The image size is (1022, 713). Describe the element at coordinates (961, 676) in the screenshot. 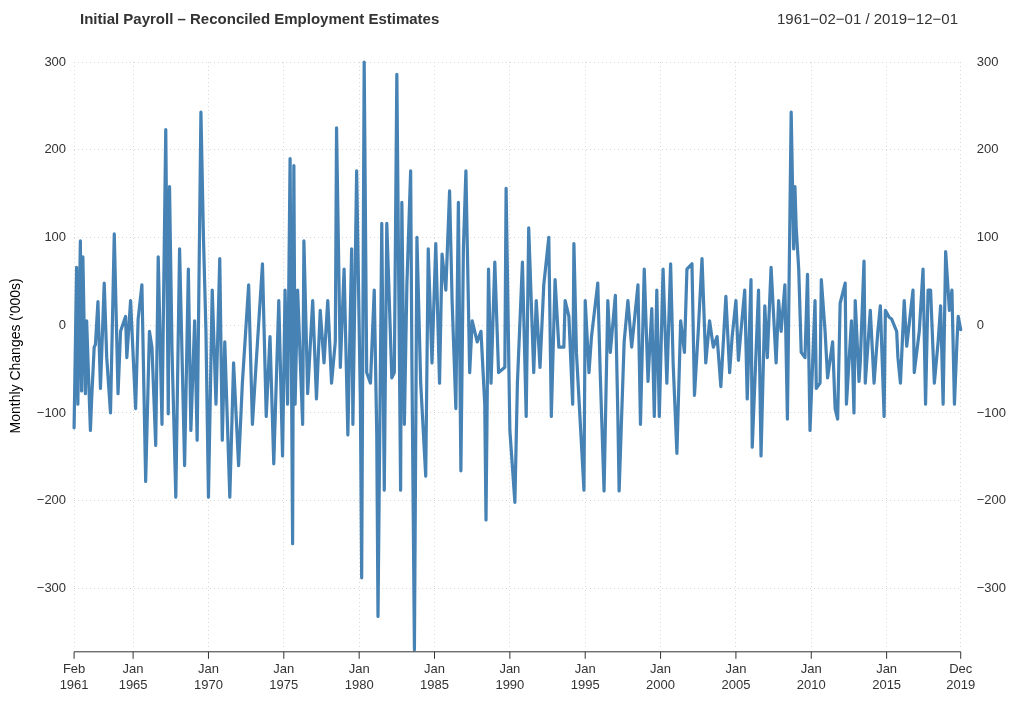

I see `x-tick-label: Dec 2019` at that location.